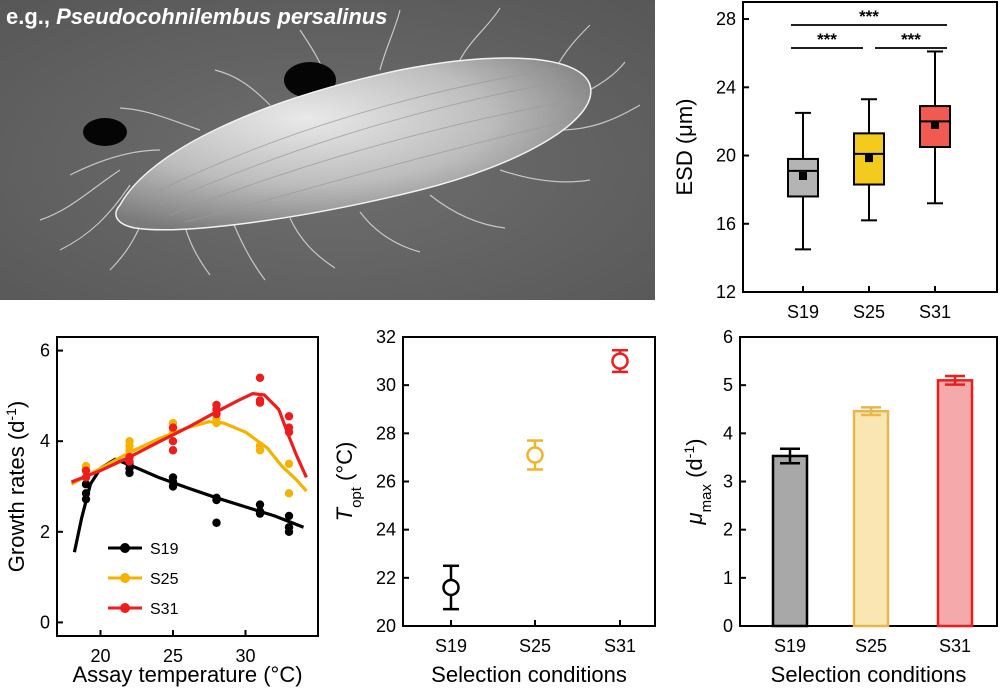 This screenshot has height=690, width=1000. What do you see at coordinates (196, 16) in the screenshot?
I see `species-caption: e.g., Pseudocohnilembus persalinus` at bounding box center [196, 16].